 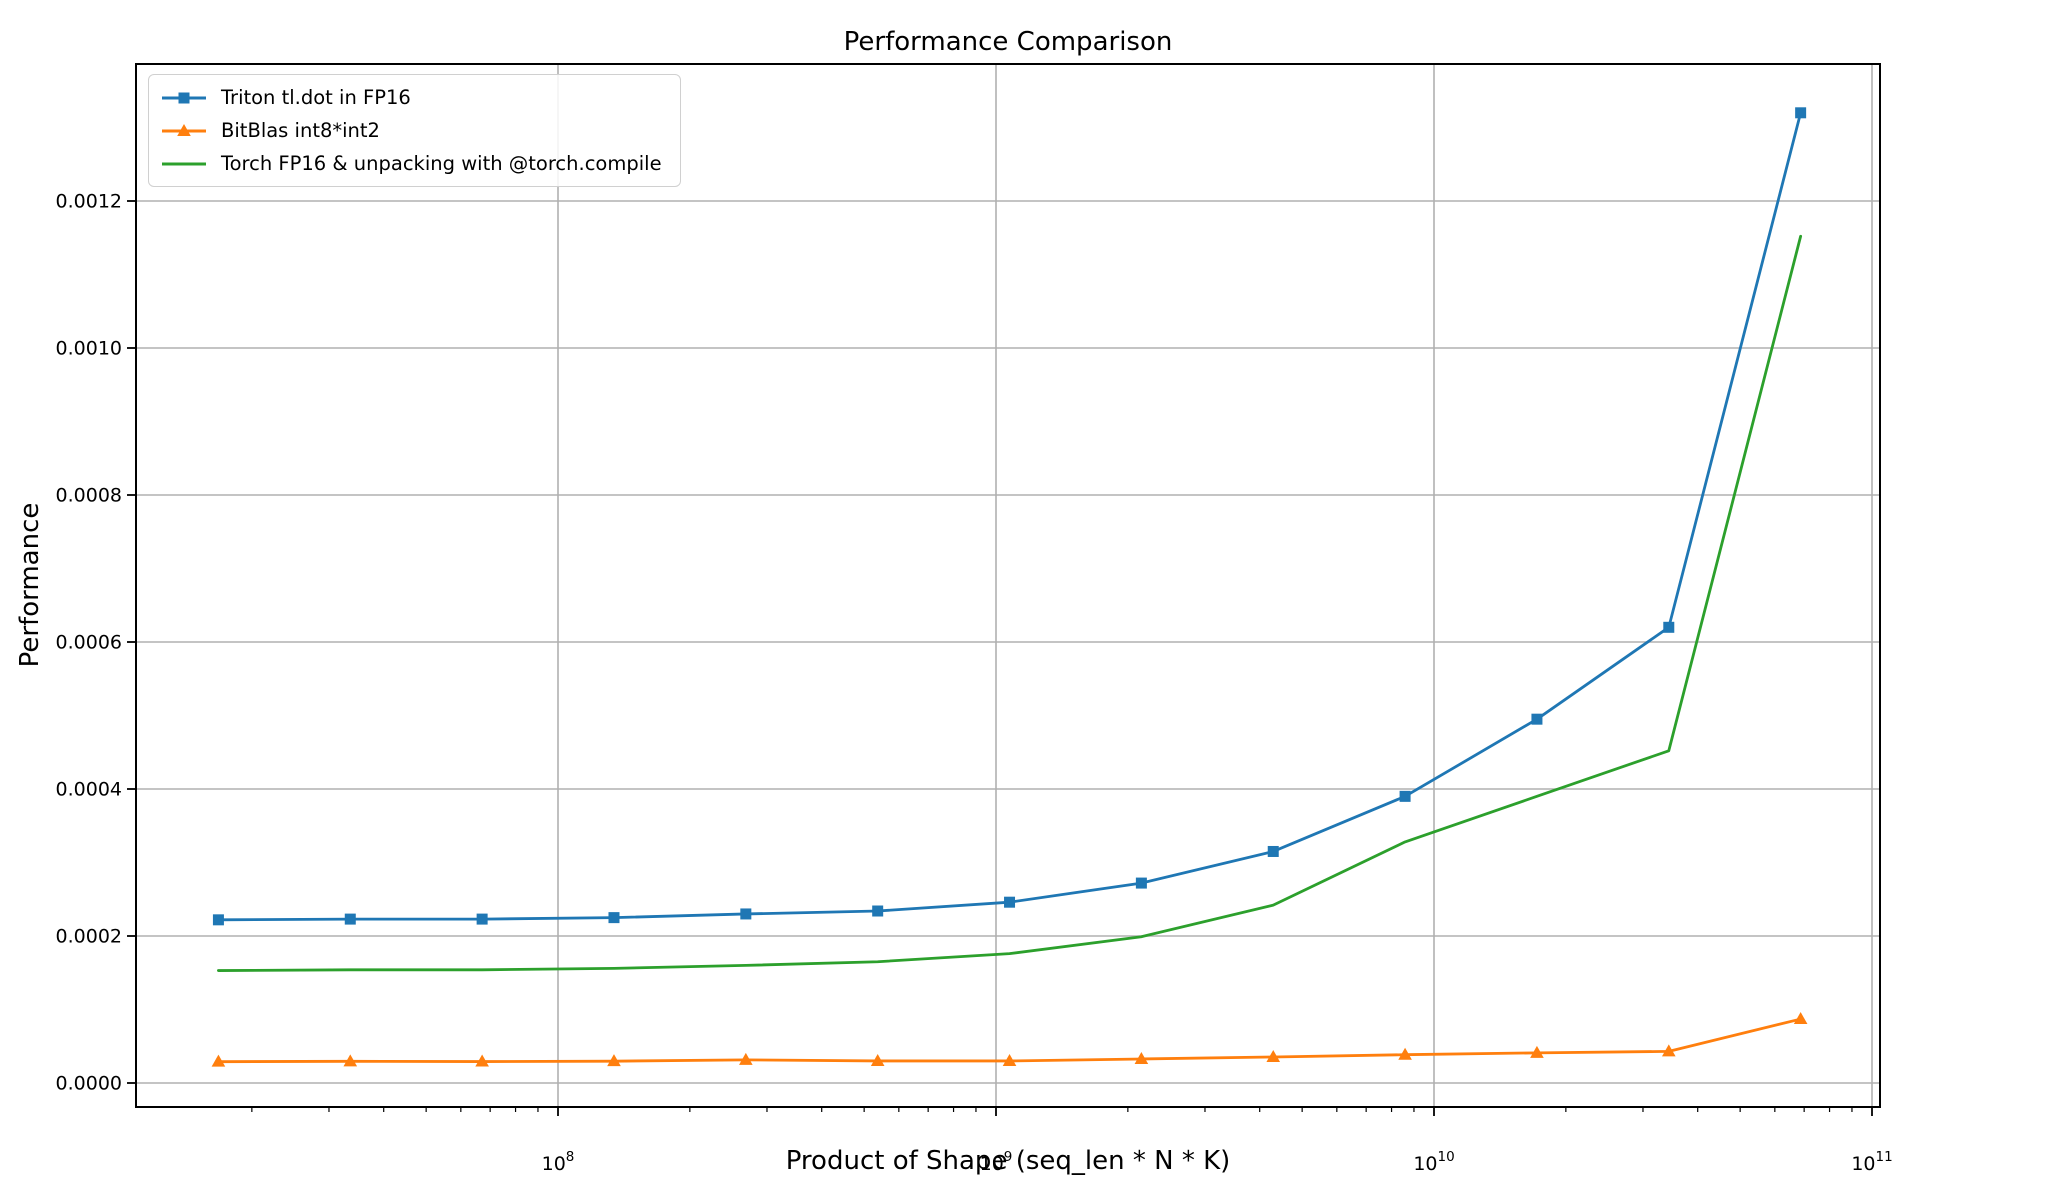 I want to click on y-tick-label: 0.0002, so click(x=89, y=937).